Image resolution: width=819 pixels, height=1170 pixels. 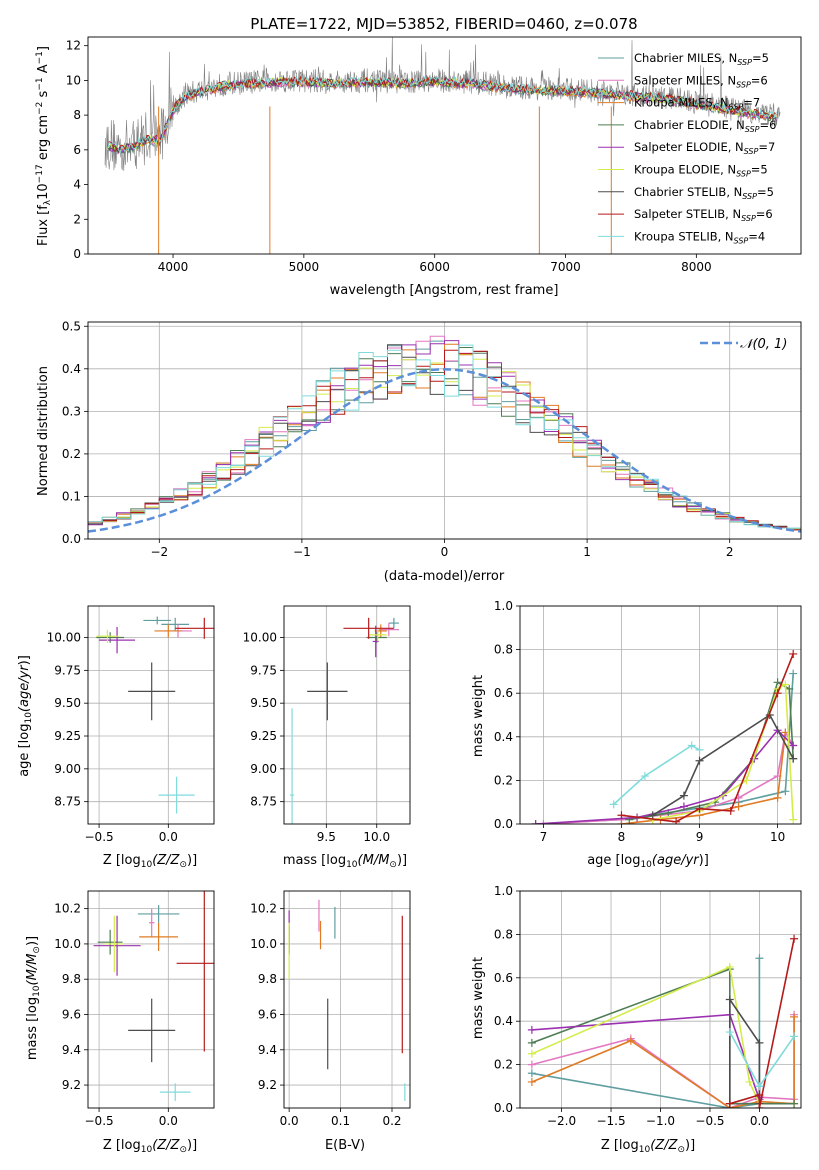 I want to click on age-mass-xlabel: mass [log10(M/M⊙)], so click(x=345, y=861).